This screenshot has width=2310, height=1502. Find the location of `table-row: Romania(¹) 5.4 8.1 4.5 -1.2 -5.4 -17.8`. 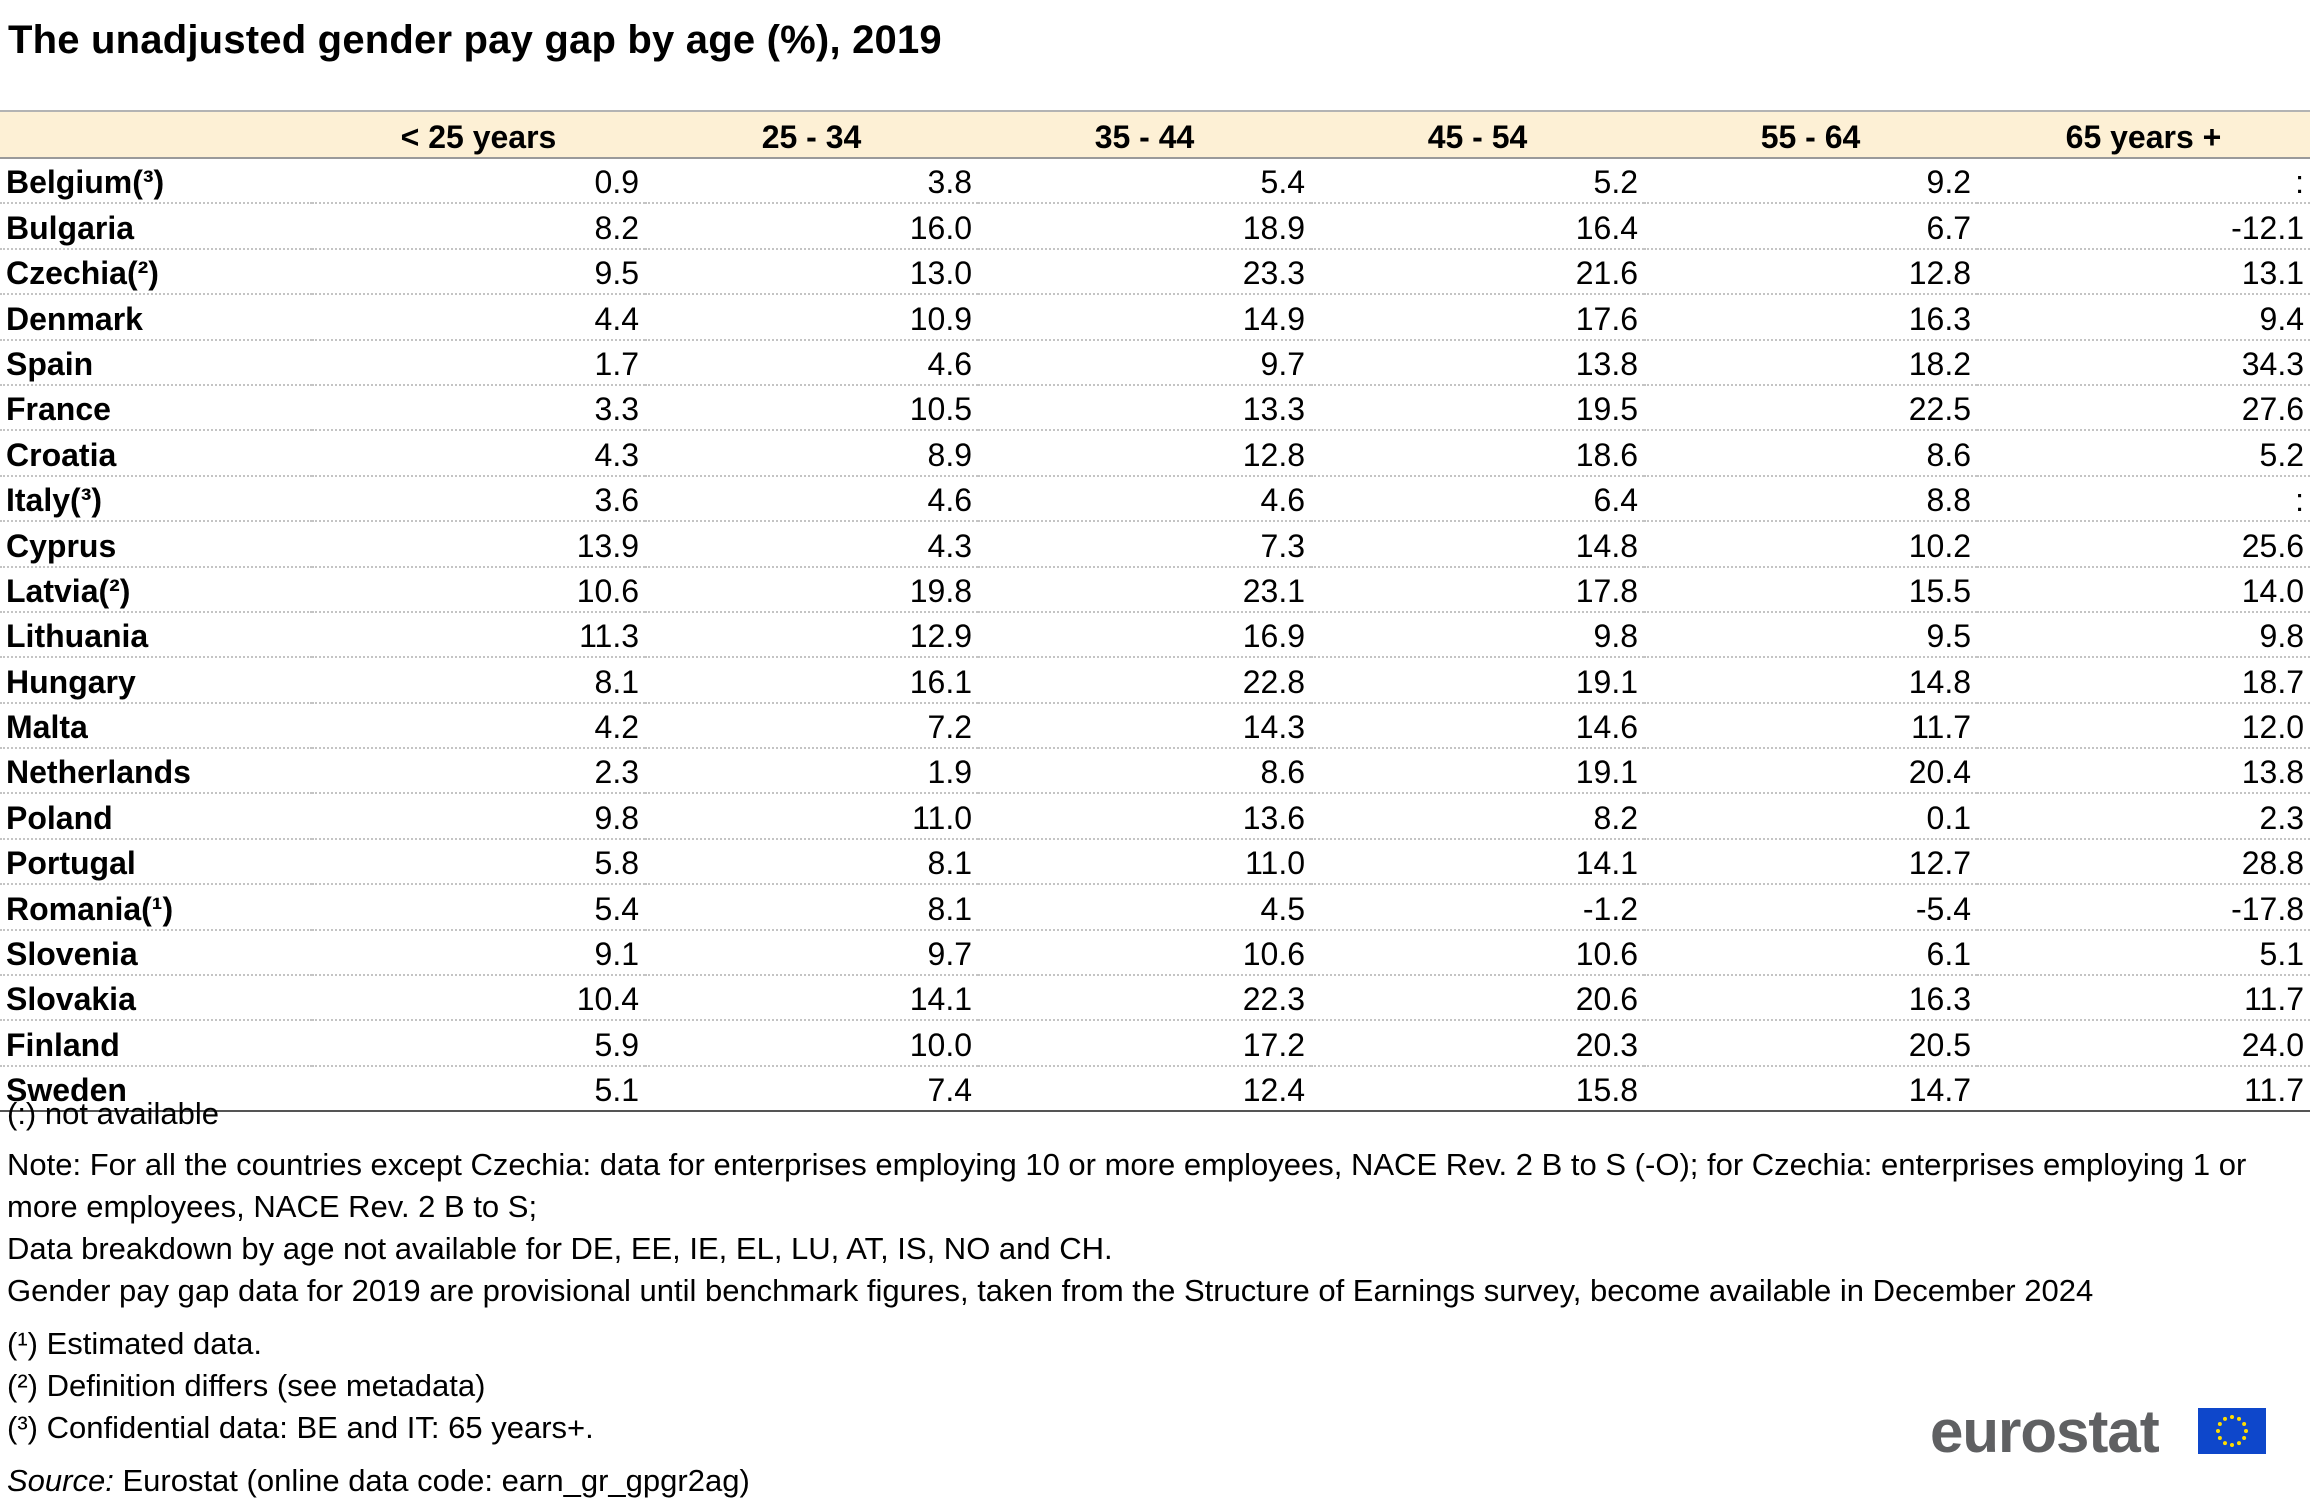

table-row: Romania(¹) 5.4 8.1 4.5 -1.2 -5.4 -17.8 is located at coordinates (1155, 907).